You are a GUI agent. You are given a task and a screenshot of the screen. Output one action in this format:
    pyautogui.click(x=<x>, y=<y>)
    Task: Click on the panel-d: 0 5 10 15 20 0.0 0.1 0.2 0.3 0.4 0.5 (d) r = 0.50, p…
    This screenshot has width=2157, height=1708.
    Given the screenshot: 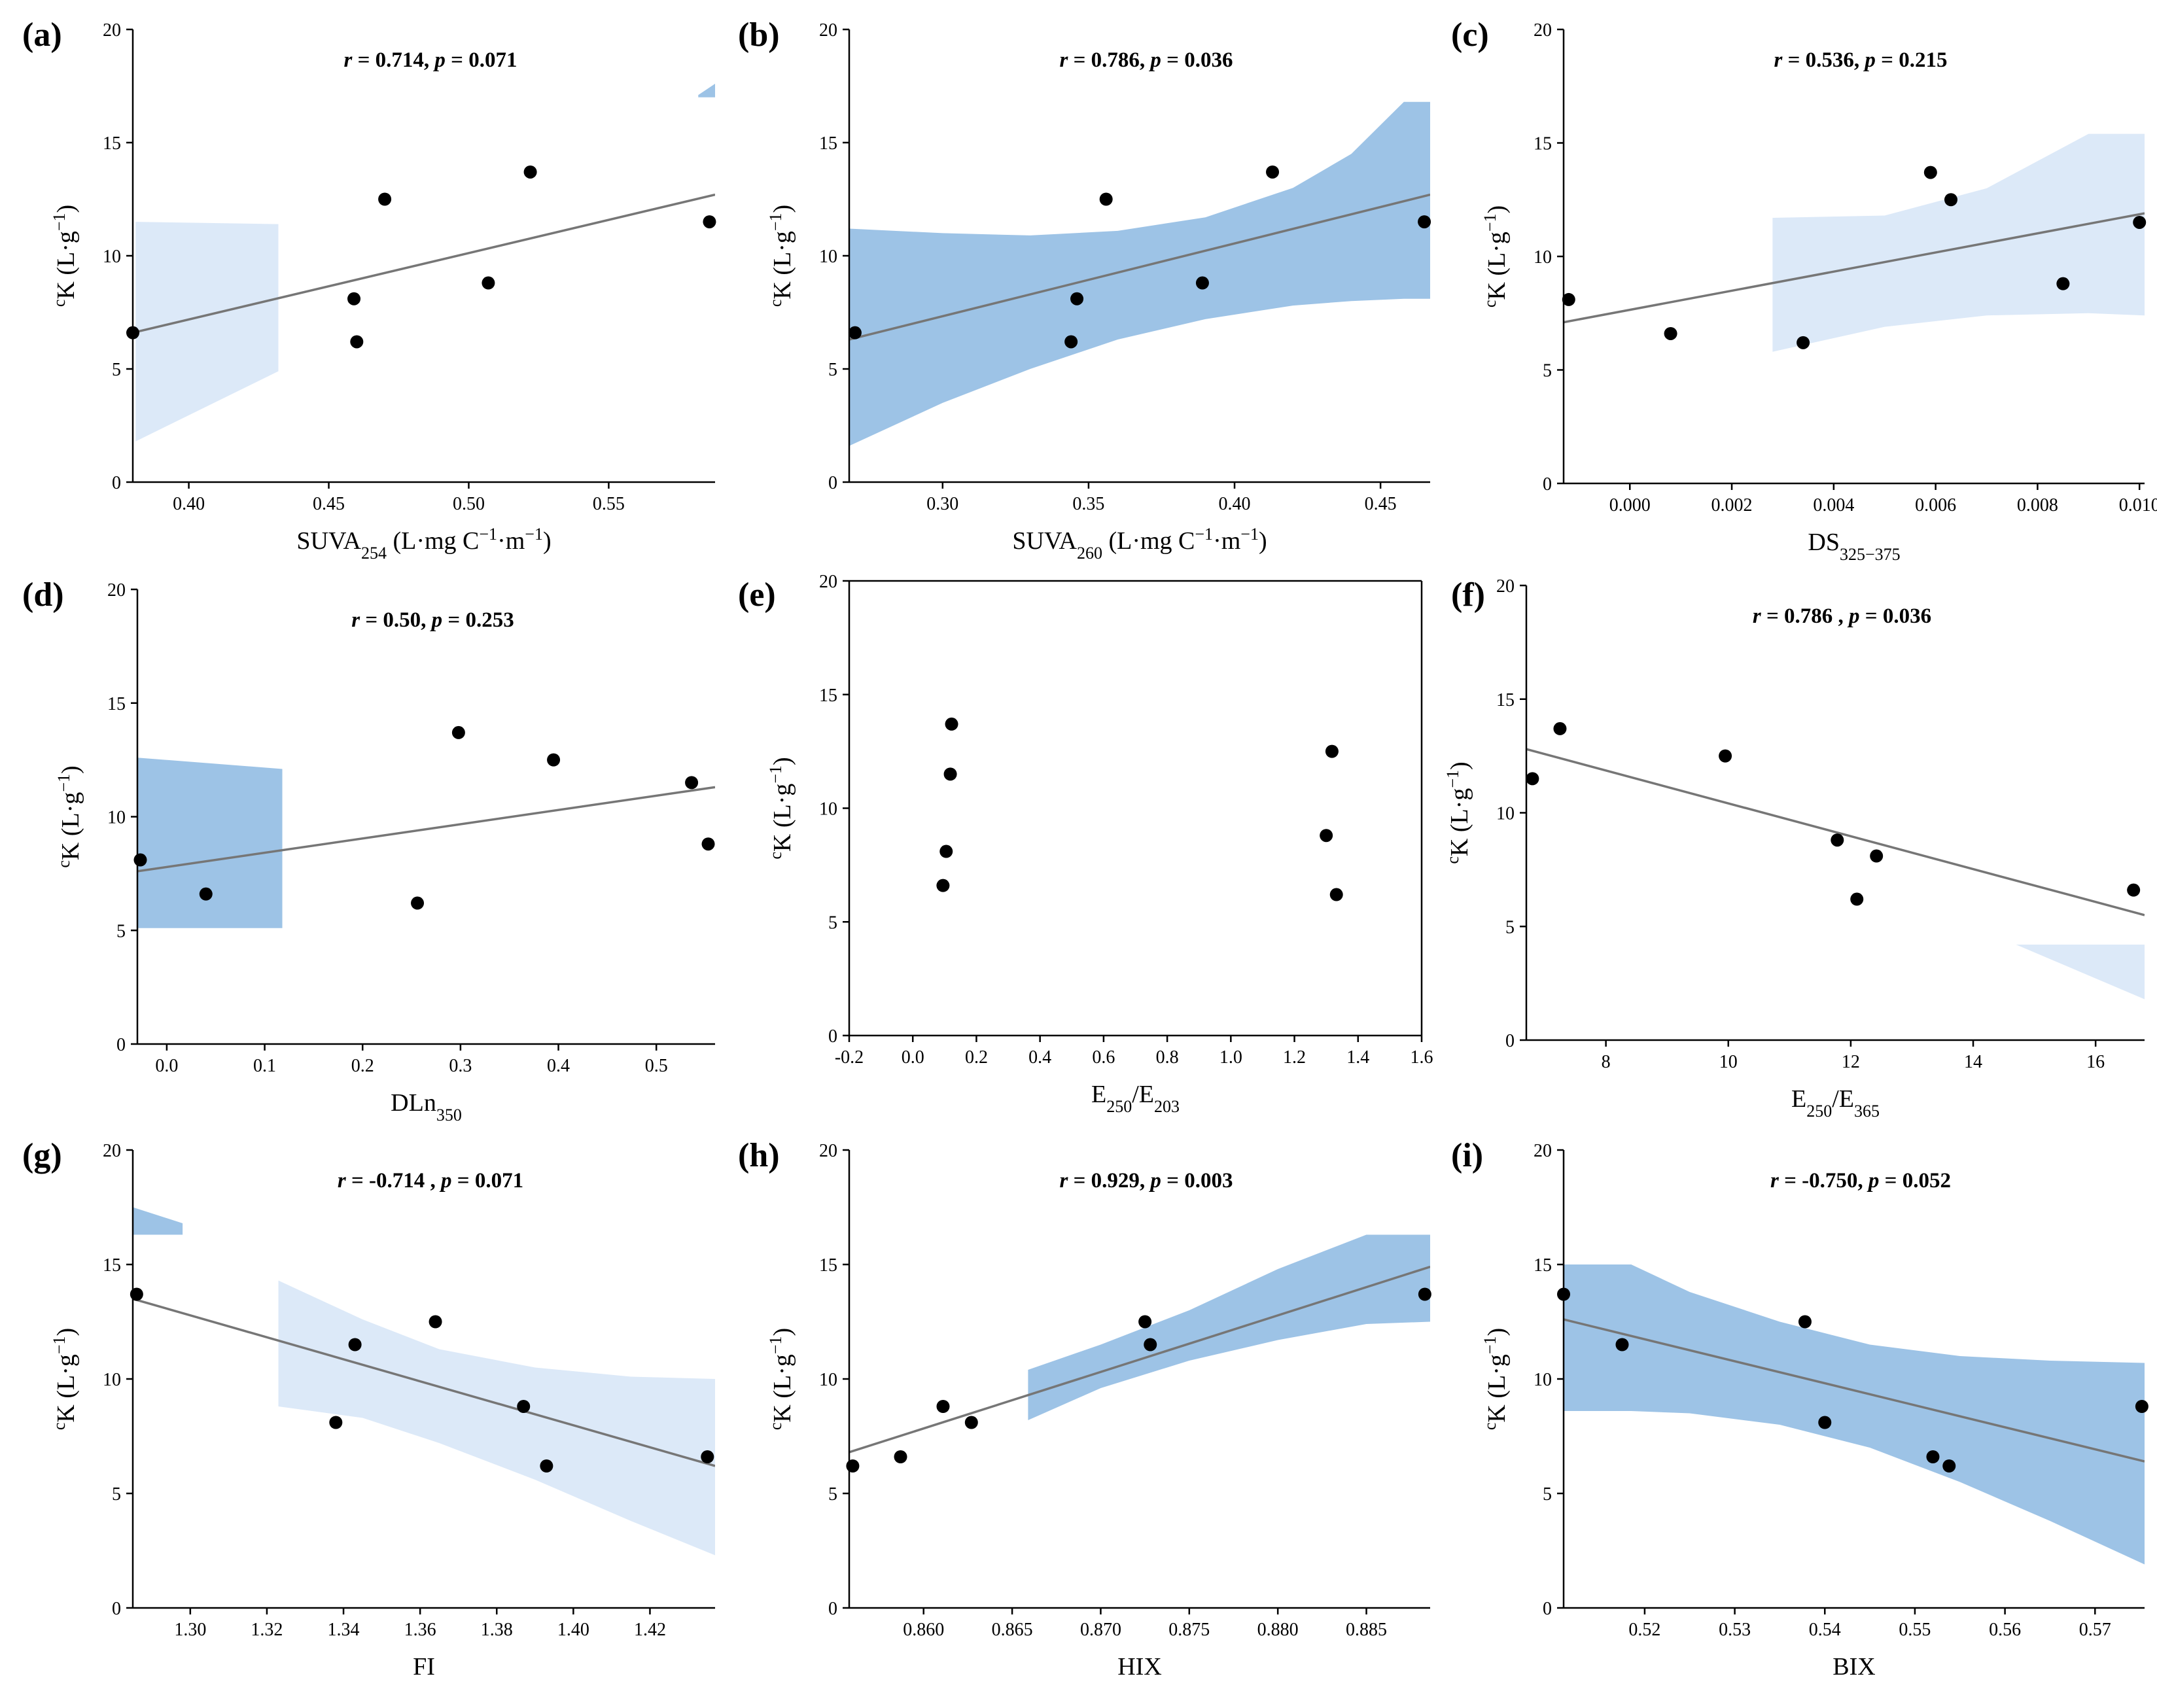 What is the action you would take?
    pyautogui.click(x=368, y=850)
    